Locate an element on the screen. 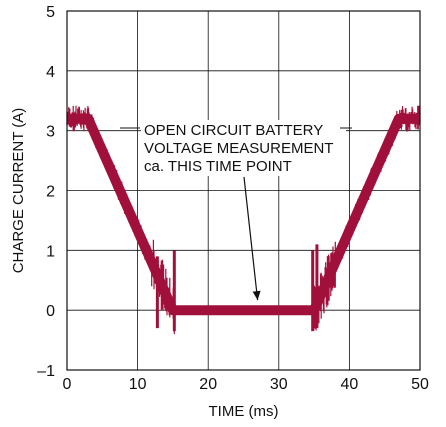 This screenshot has height=427, width=446. annotation-backing is located at coordinates (243, 148).